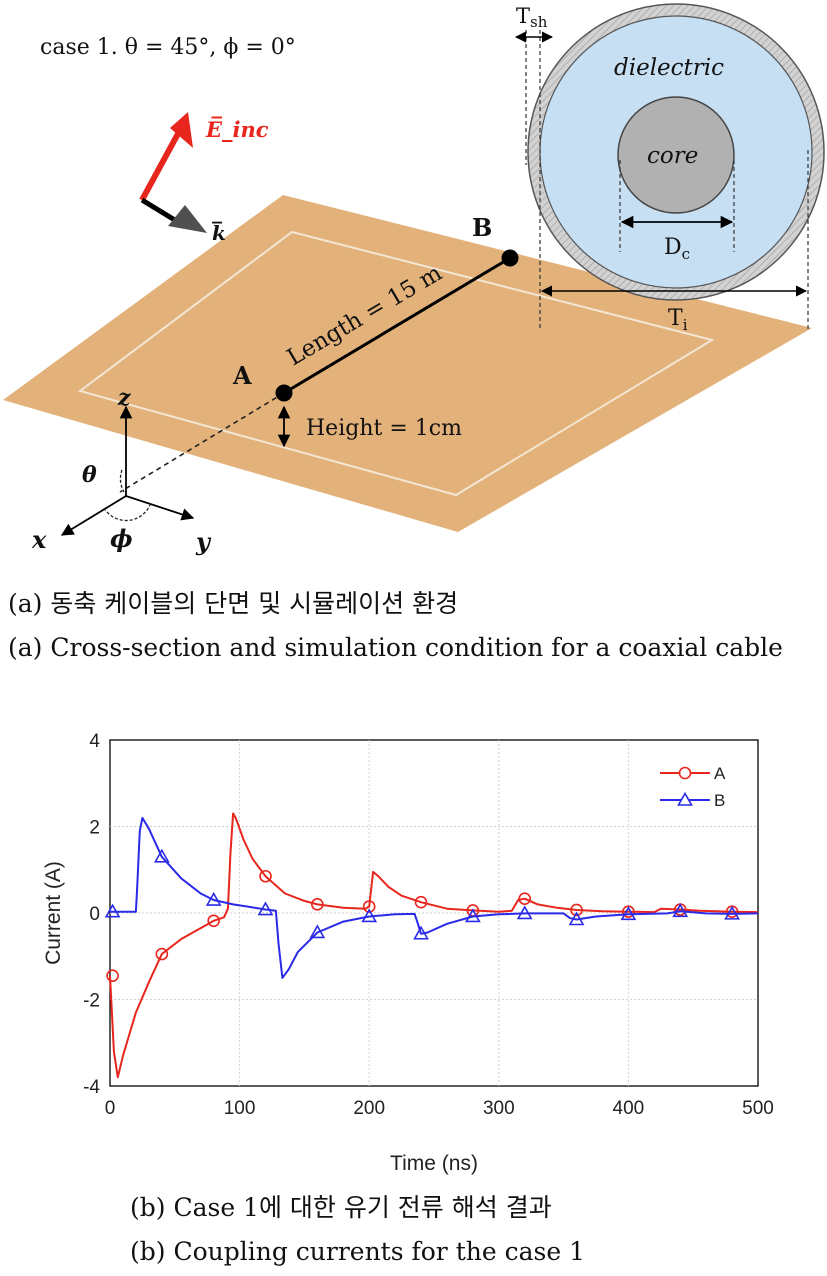 The height and width of the screenshot is (1276, 827). I want to click on point-a-label: A, so click(242, 375).